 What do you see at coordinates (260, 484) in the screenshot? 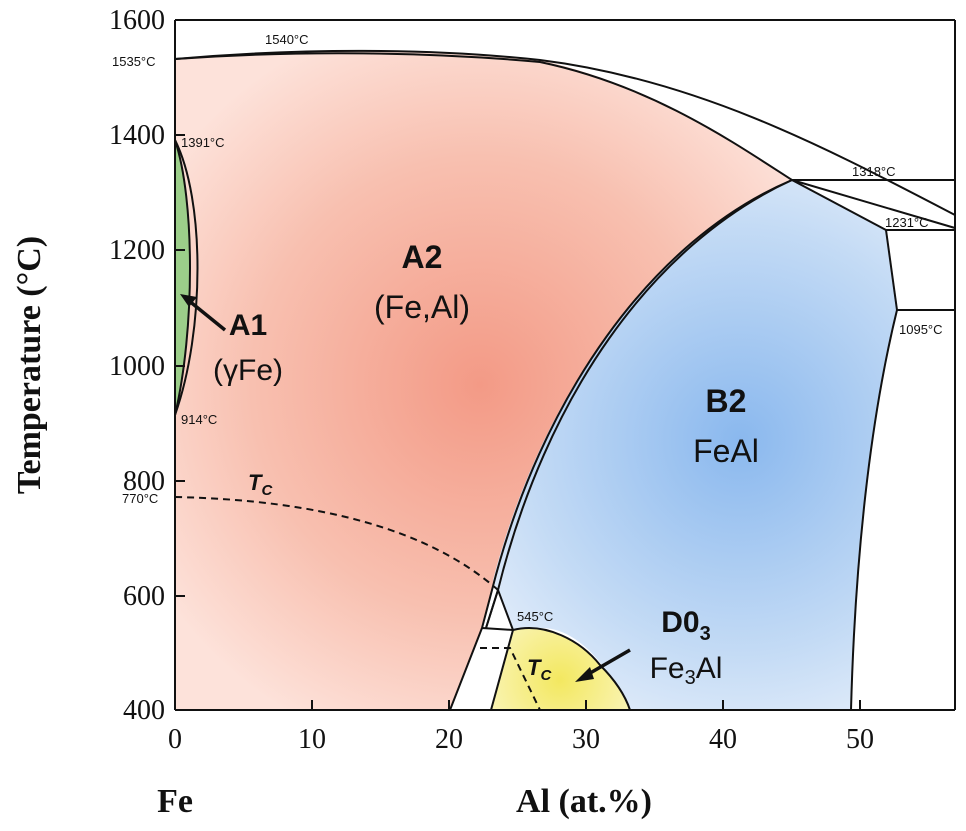
I see `curie-label-a2: TC` at bounding box center [260, 484].